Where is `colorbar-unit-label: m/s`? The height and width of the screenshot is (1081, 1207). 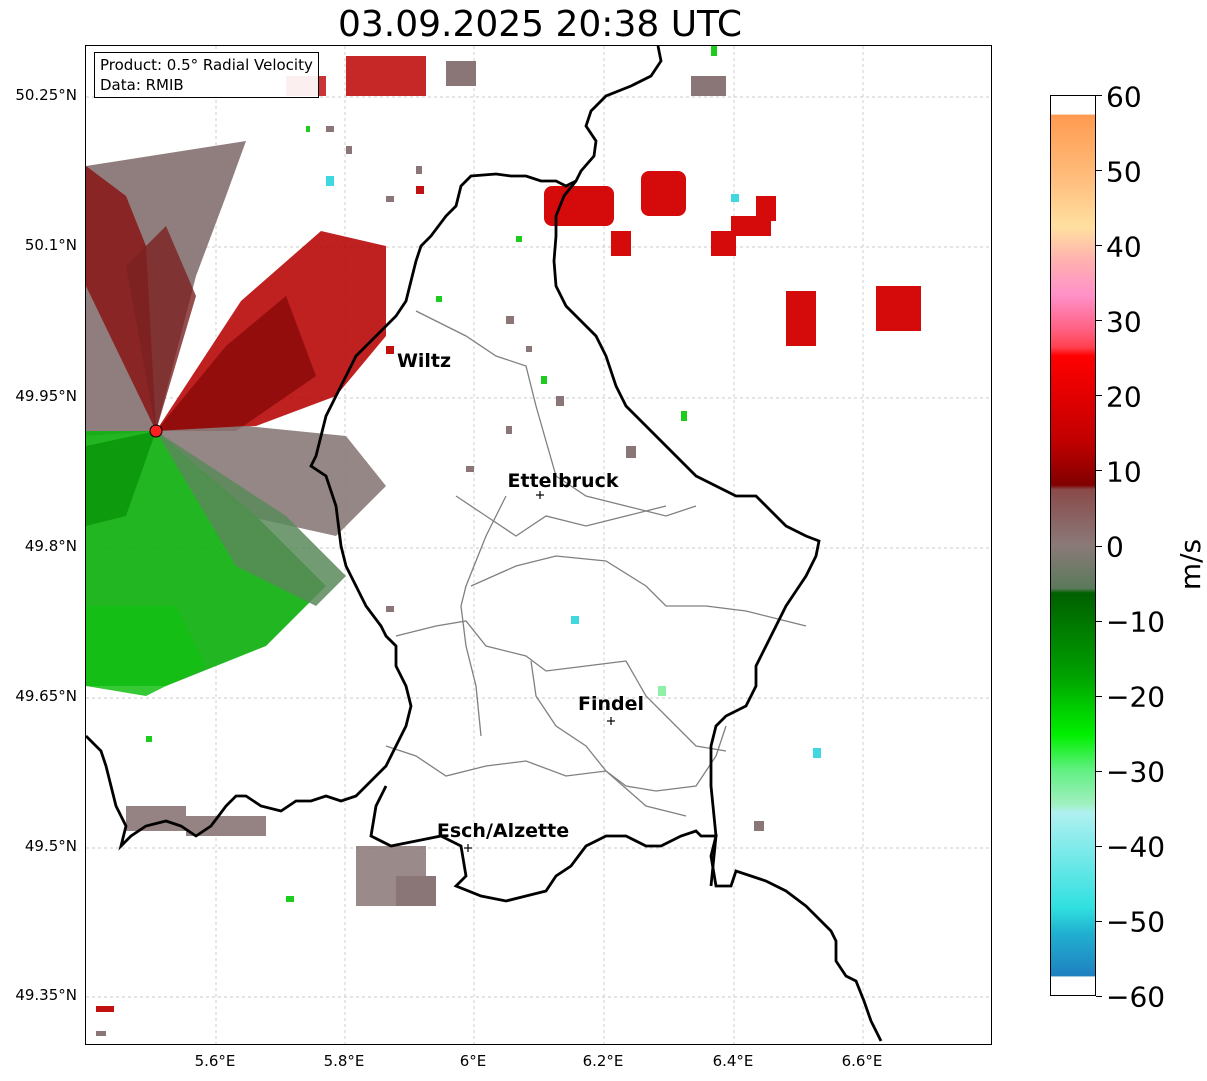 colorbar-unit-label: m/s is located at coordinates (1190, 564).